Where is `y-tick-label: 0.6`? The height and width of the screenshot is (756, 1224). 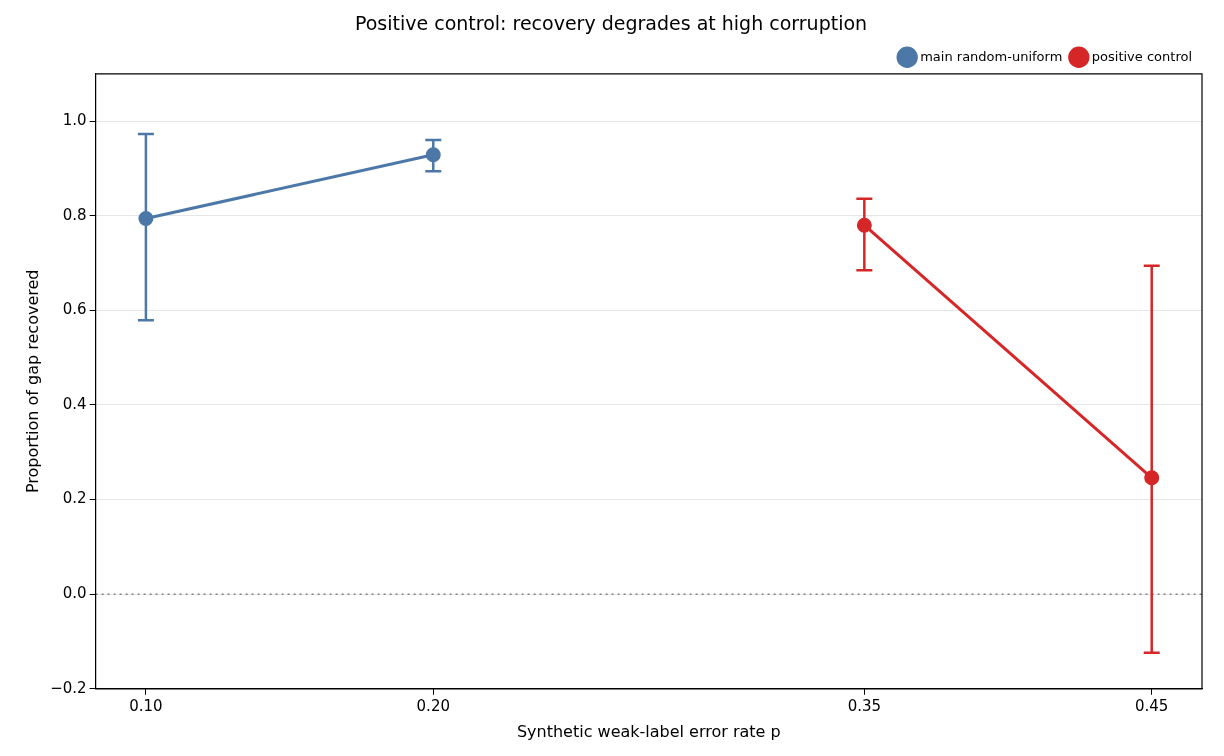
y-tick-label: 0.6 is located at coordinates (74, 309).